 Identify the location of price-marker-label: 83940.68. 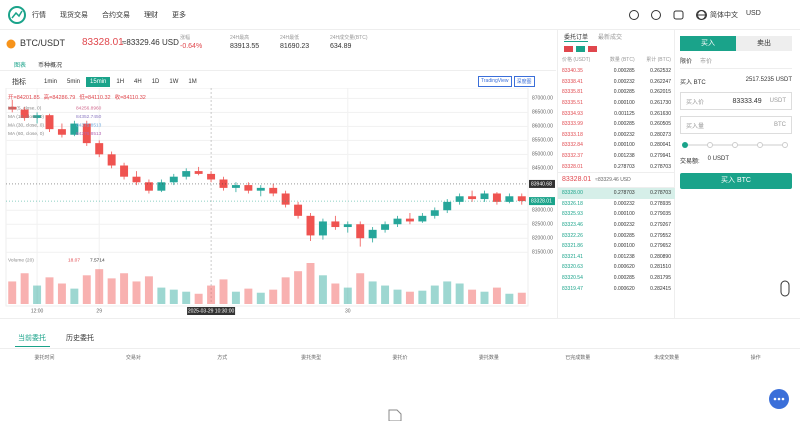
(541, 184).